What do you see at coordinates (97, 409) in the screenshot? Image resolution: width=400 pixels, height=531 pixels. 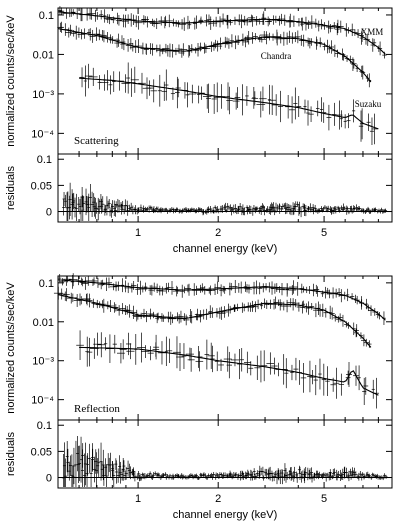 I see `model-label: Reflection` at bounding box center [97, 409].